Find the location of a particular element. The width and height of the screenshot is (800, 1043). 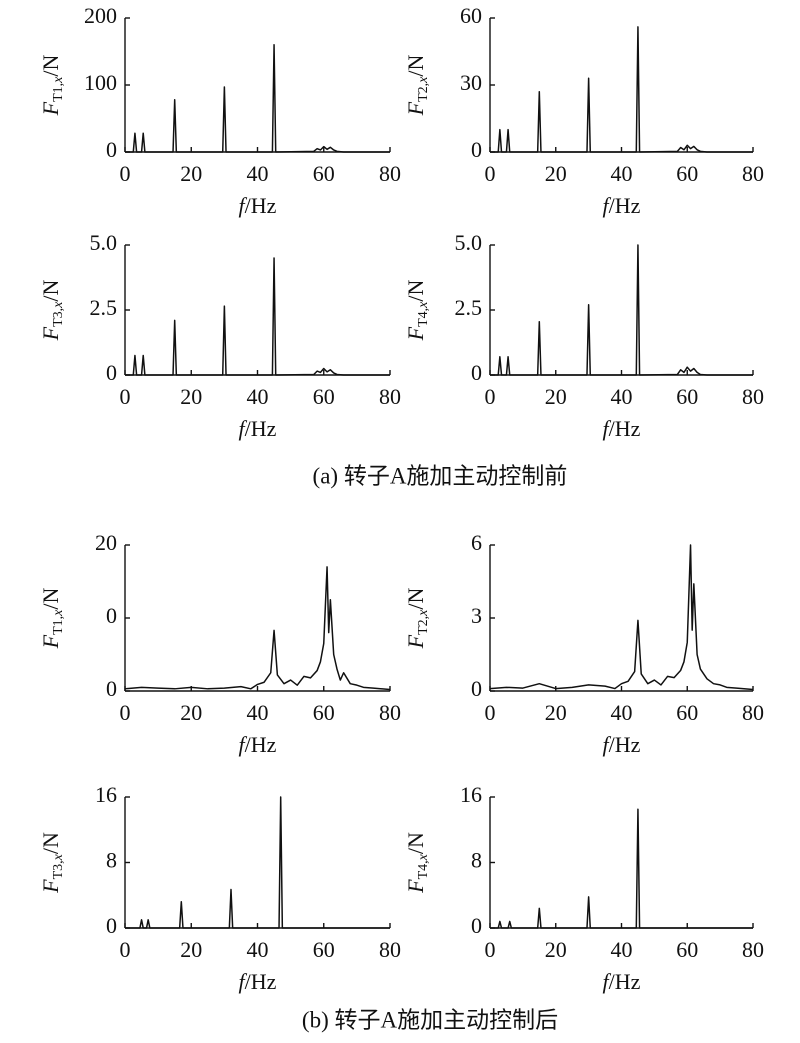

y-label-sub: T3, is located at coordinates (58, 317).